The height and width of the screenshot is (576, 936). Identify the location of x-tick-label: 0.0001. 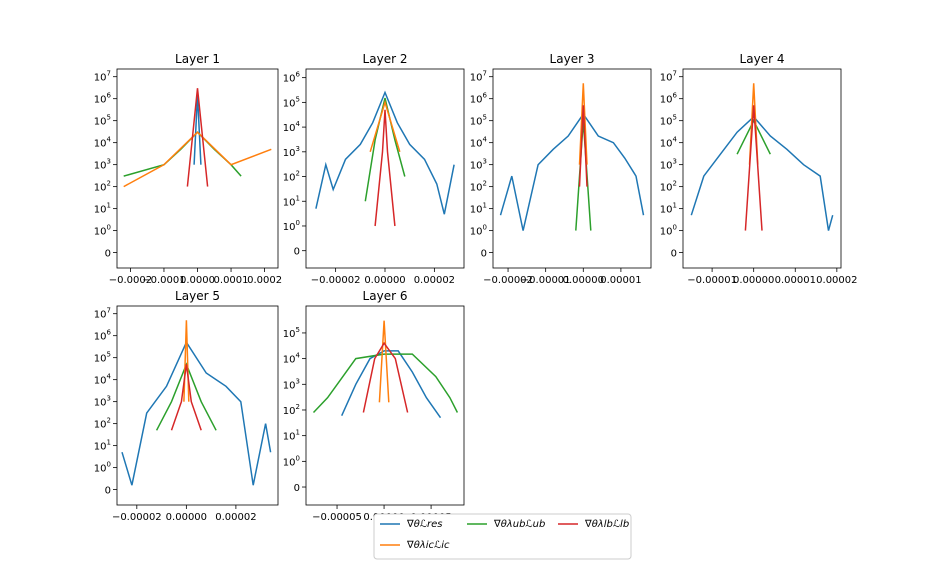
(231, 280).